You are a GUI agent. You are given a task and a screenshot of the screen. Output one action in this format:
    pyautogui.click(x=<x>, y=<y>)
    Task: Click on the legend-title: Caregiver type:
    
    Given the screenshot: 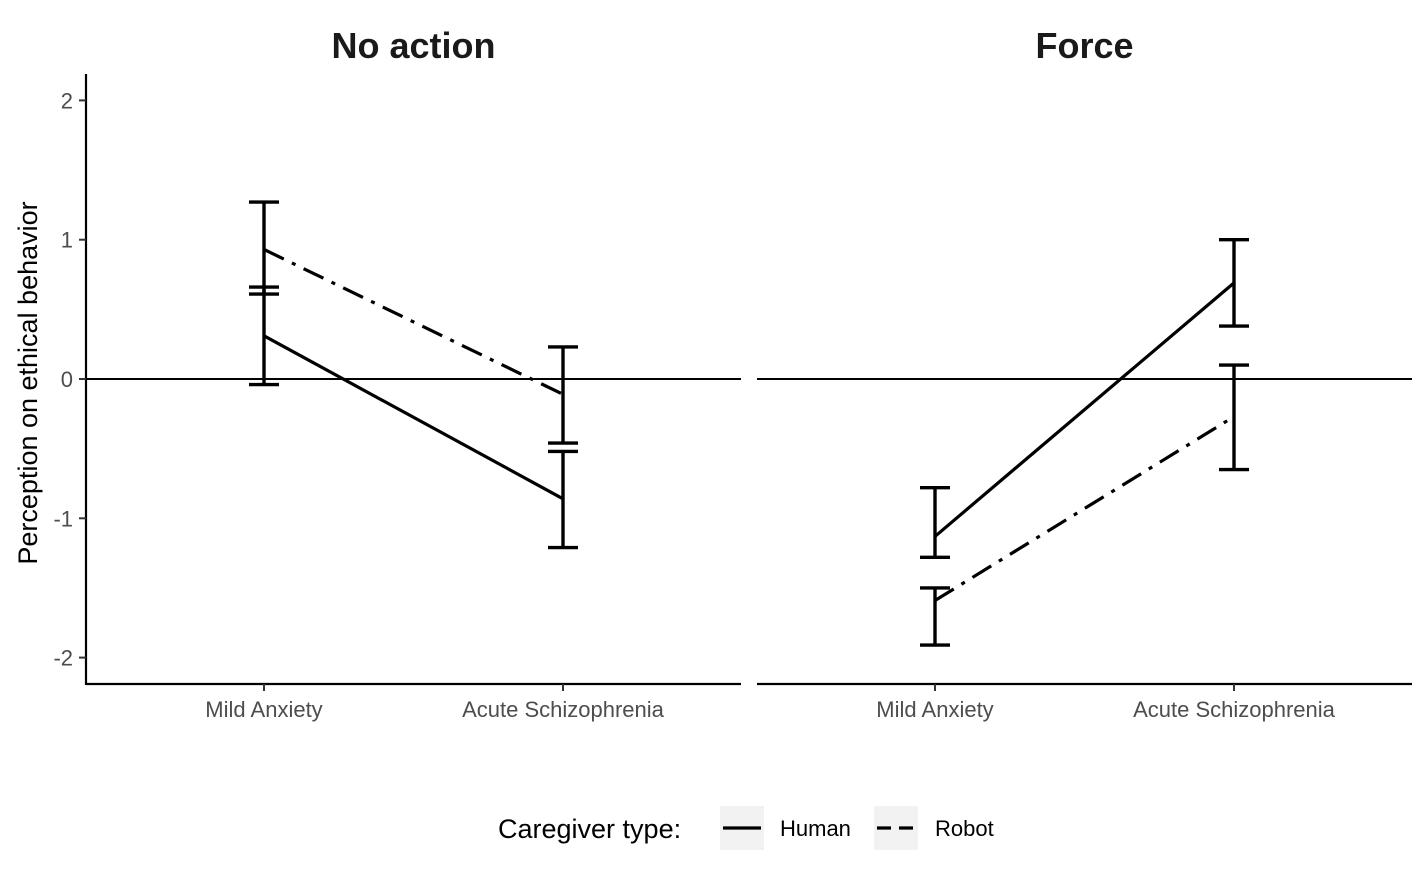 What is the action you would take?
    pyautogui.click(x=589, y=829)
    